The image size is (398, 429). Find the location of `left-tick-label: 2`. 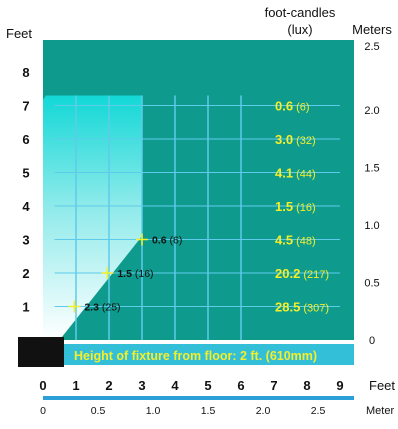

left-tick-label: 2 is located at coordinates (25, 273).